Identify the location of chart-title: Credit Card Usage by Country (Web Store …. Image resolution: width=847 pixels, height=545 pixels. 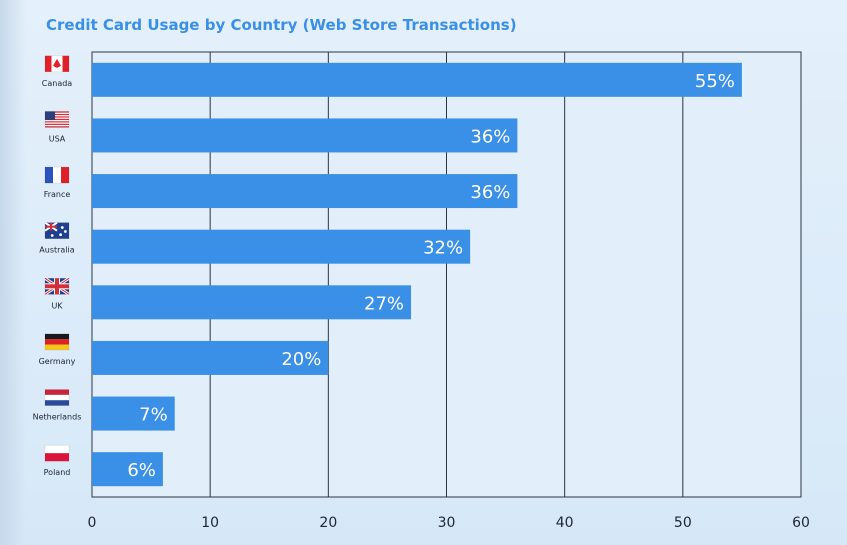
(281, 25).